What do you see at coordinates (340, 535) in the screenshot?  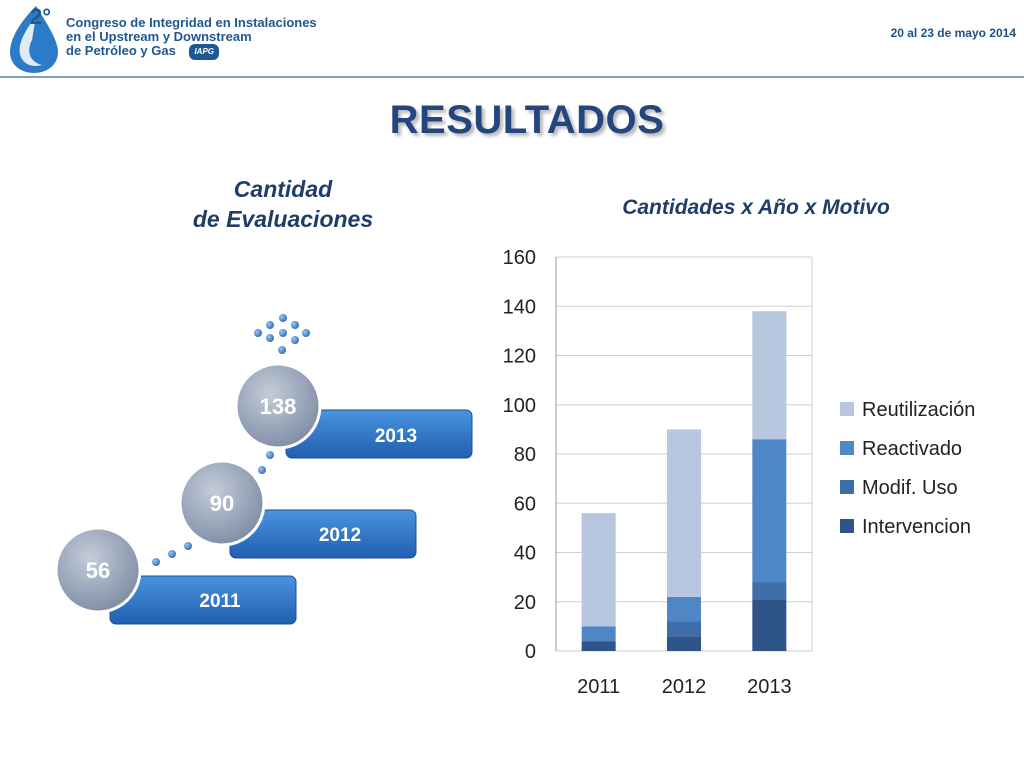 I see `year-label-2012: 2012` at bounding box center [340, 535].